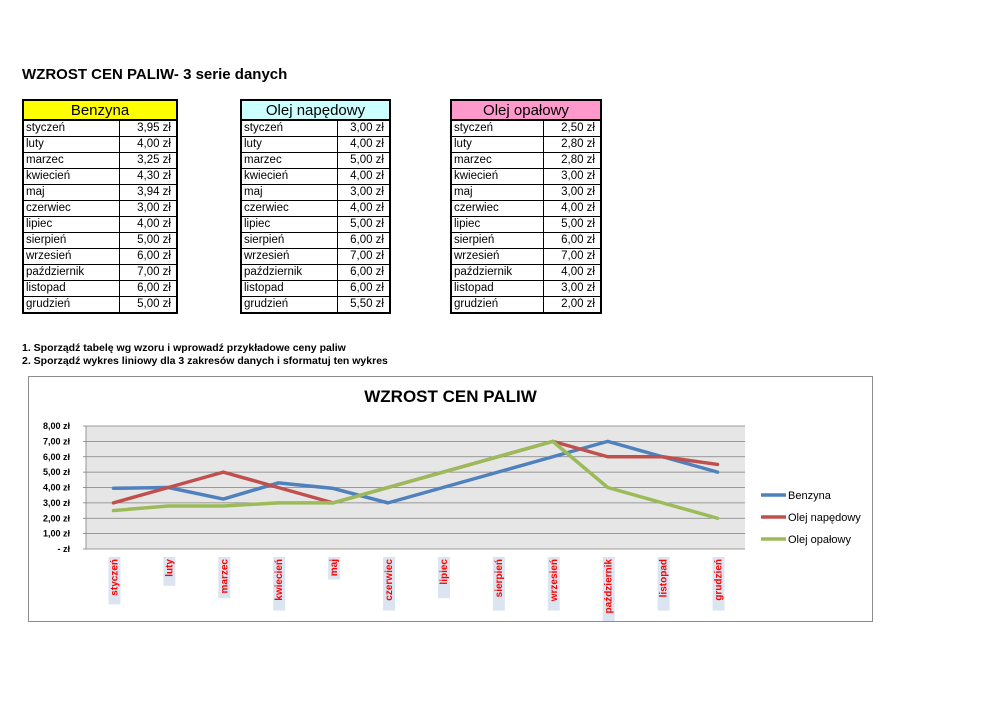 This screenshot has height=702, width=992. I want to click on table-row: czerwiec 3,00 zł, so click(100, 208).